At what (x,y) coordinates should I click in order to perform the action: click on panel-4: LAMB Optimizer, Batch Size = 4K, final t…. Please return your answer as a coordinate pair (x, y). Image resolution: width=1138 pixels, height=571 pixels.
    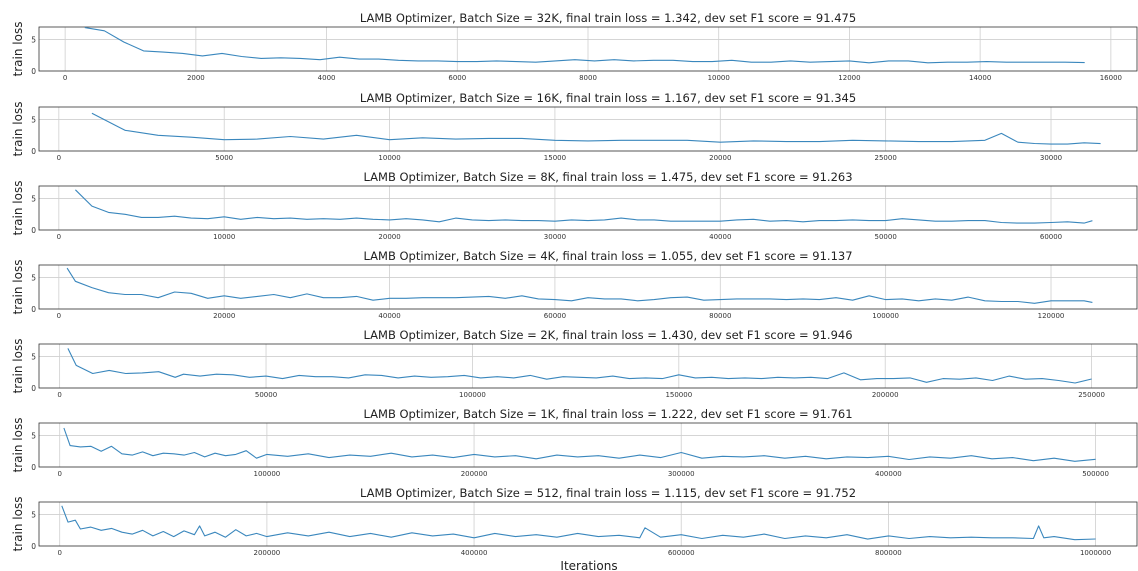
    Looking at the image, I should click on (574, 284).